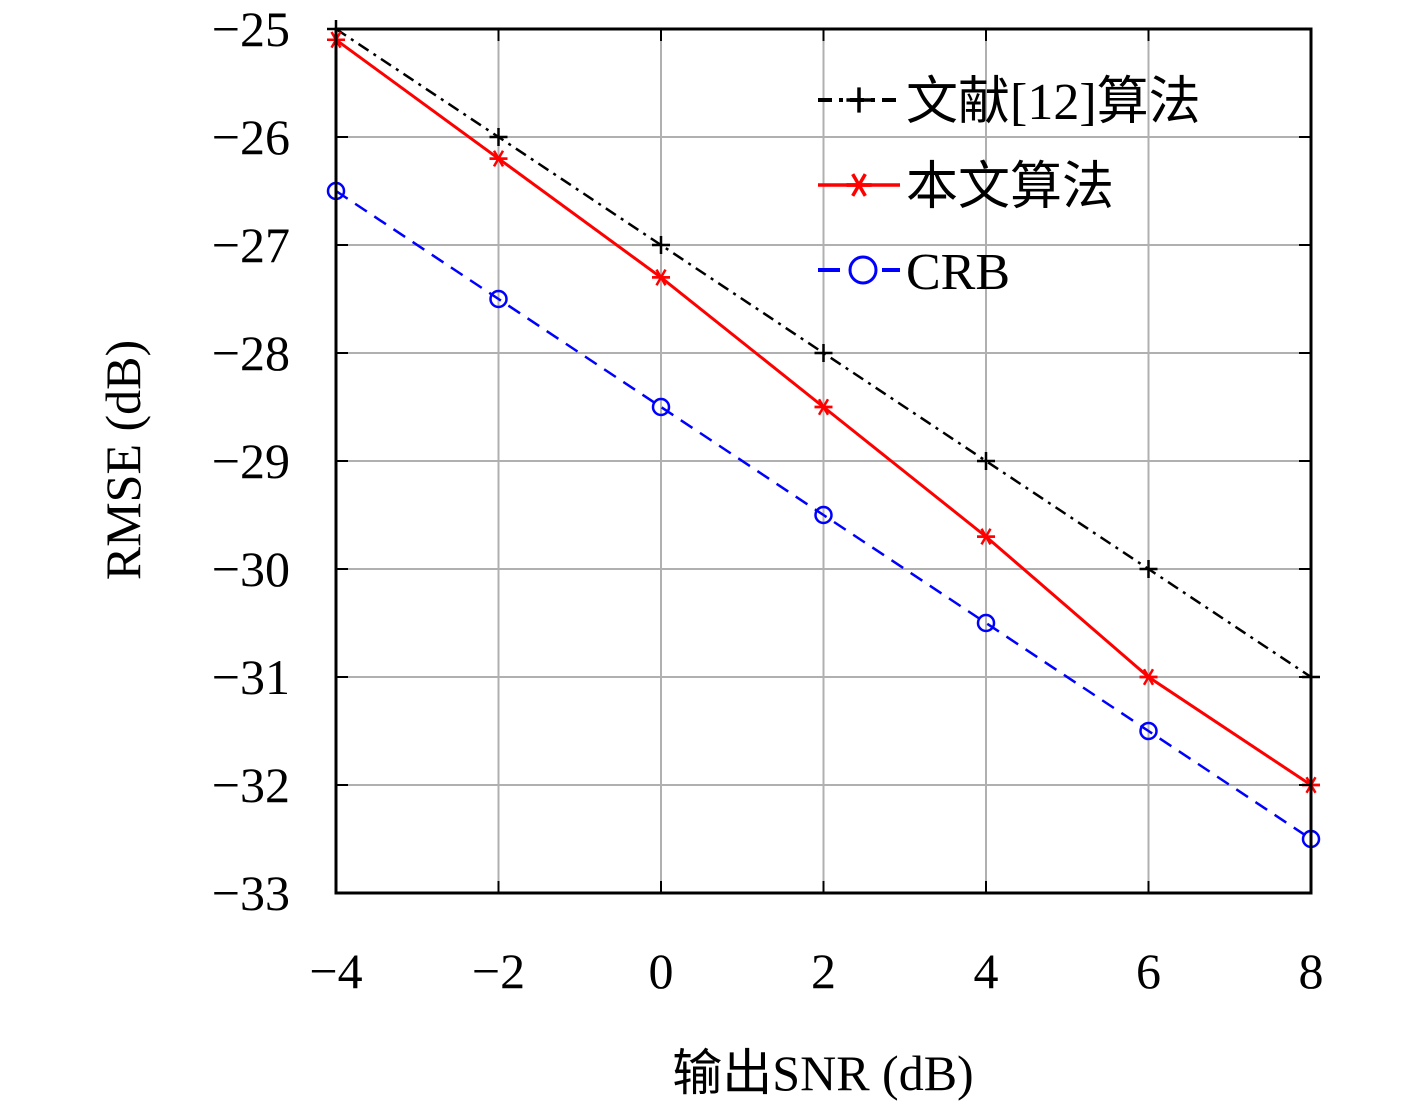  I want to click on legend-entry-2: 本文算法, so click(966, 187).